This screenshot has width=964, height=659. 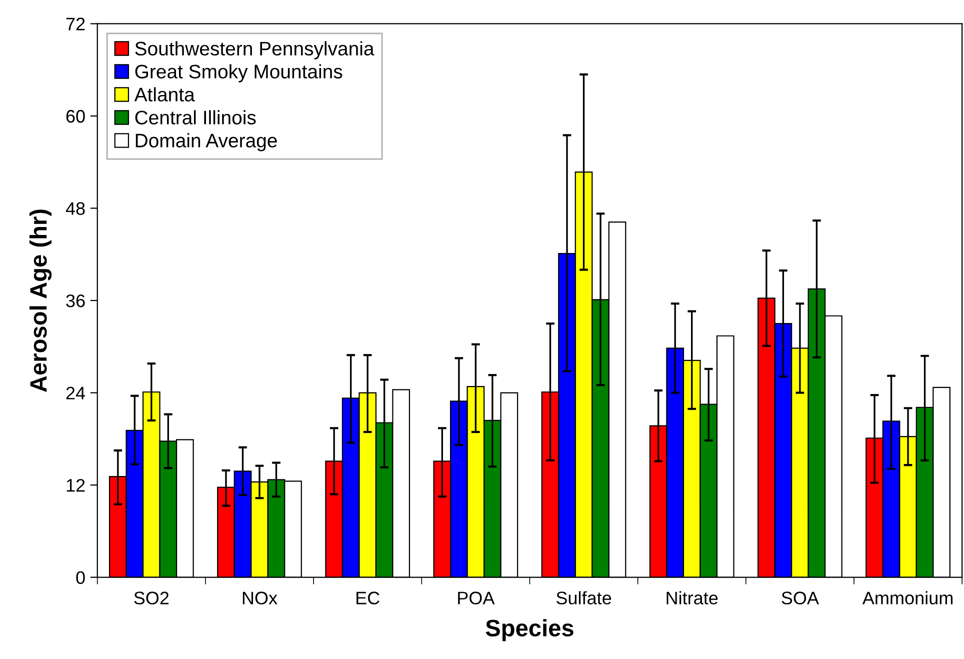 I want to click on x-tick-label: Nitrate, so click(x=692, y=597).